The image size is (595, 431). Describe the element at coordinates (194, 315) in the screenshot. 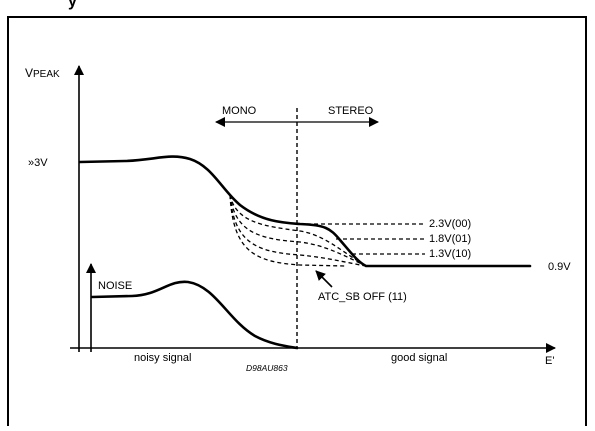

I see `noise-curve` at that location.